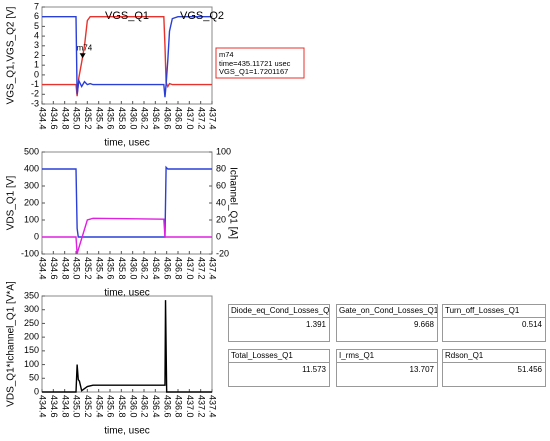 The height and width of the screenshot is (441, 550). Describe the element at coordinates (221, 185) in the screenshot. I see `y2-tick-label: 60` at that location.